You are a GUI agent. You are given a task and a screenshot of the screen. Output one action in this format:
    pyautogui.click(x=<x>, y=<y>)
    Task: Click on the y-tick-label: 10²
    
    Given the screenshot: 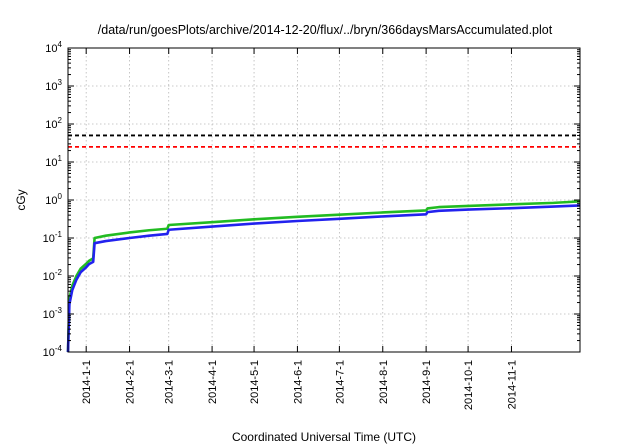 What is the action you would take?
    pyautogui.click(x=53, y=123)
    